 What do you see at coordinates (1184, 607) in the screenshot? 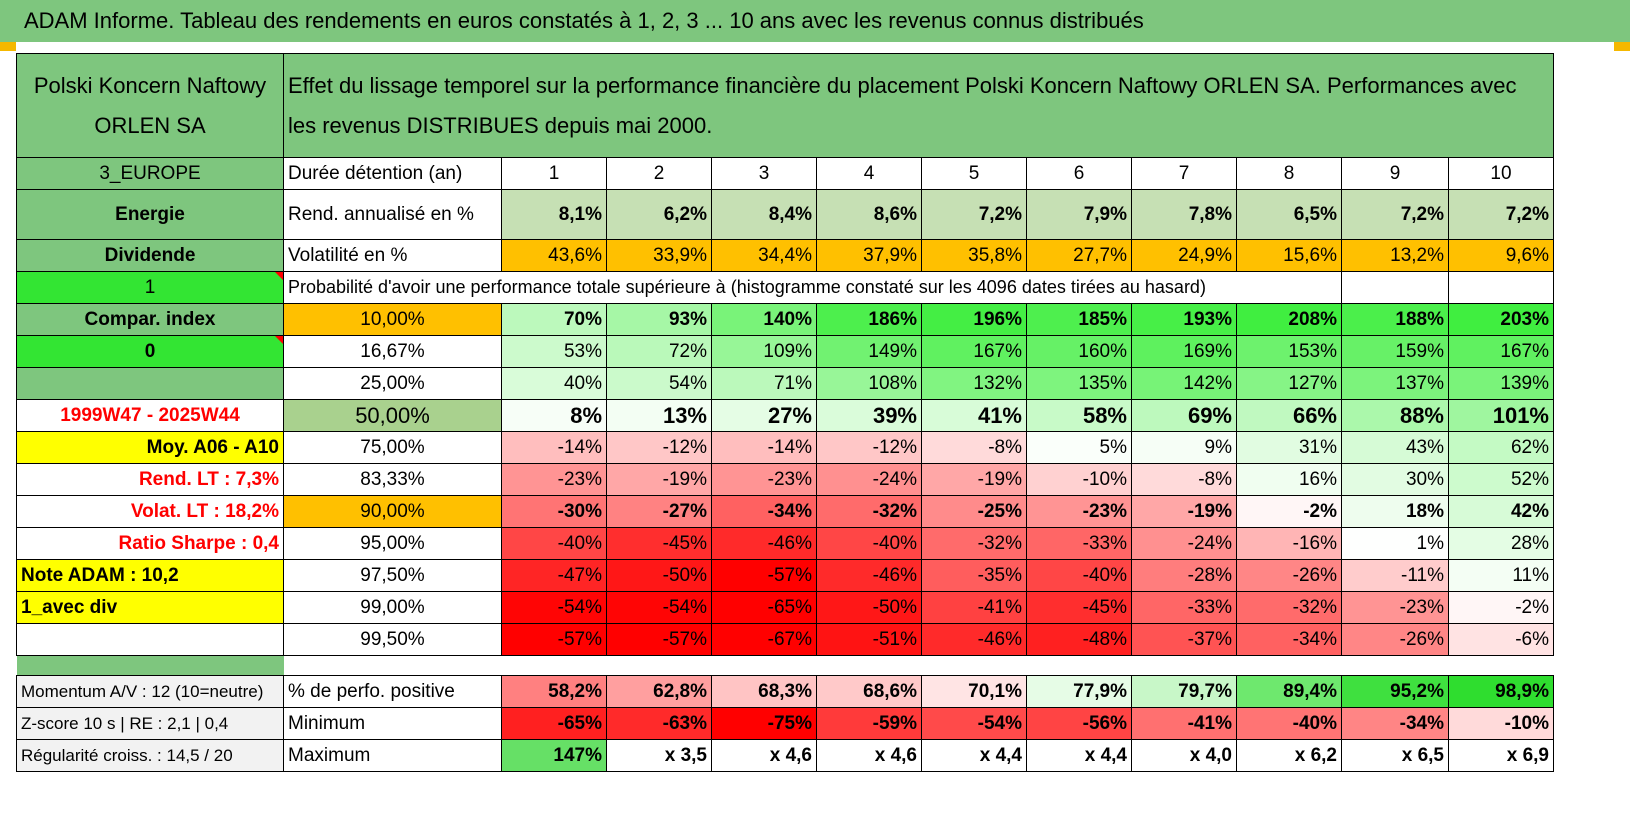
I see `percentile-cell: -33%` at bounding box center [1184, 607].